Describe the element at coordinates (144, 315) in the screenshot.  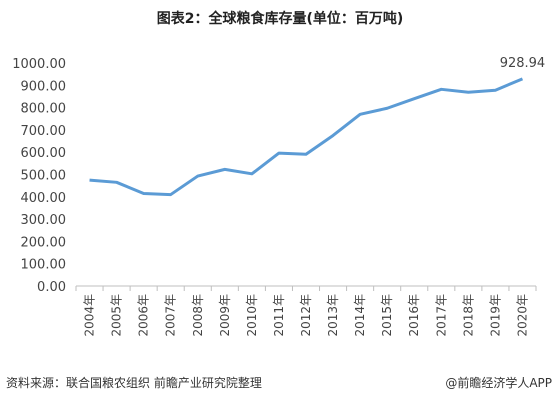
I see `x-tick-label: 2006年` at that location.